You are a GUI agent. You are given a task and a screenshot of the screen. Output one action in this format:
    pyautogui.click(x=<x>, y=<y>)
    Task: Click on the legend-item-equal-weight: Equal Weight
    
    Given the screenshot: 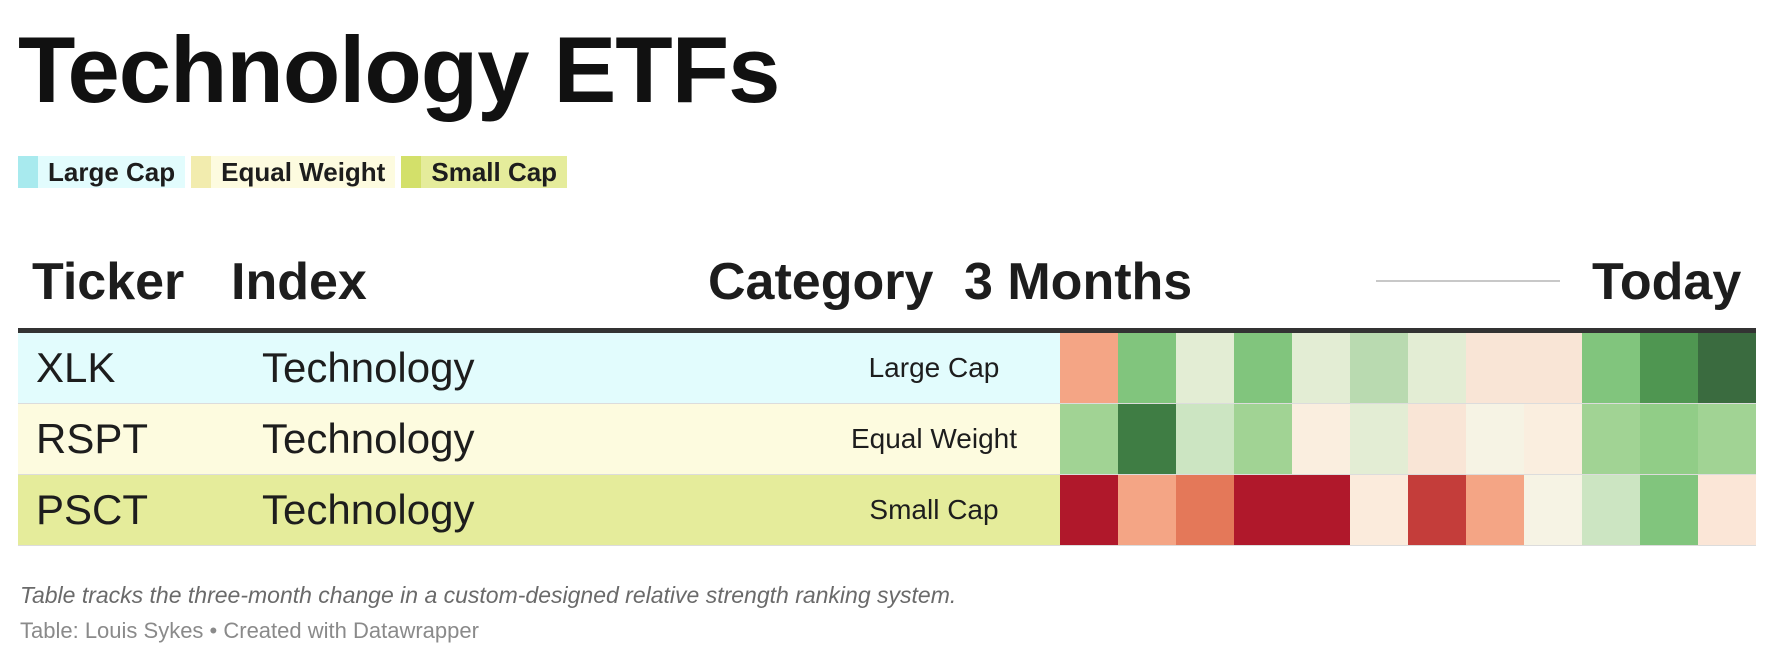 What is the action you would take?
    pyautogui.click(x=293, y=172)
    